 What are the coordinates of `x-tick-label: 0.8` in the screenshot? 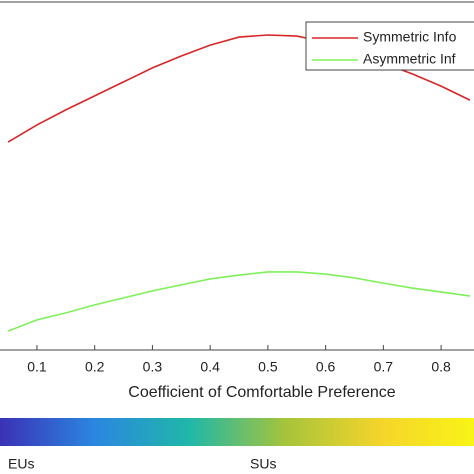 It's located at (441, 367).